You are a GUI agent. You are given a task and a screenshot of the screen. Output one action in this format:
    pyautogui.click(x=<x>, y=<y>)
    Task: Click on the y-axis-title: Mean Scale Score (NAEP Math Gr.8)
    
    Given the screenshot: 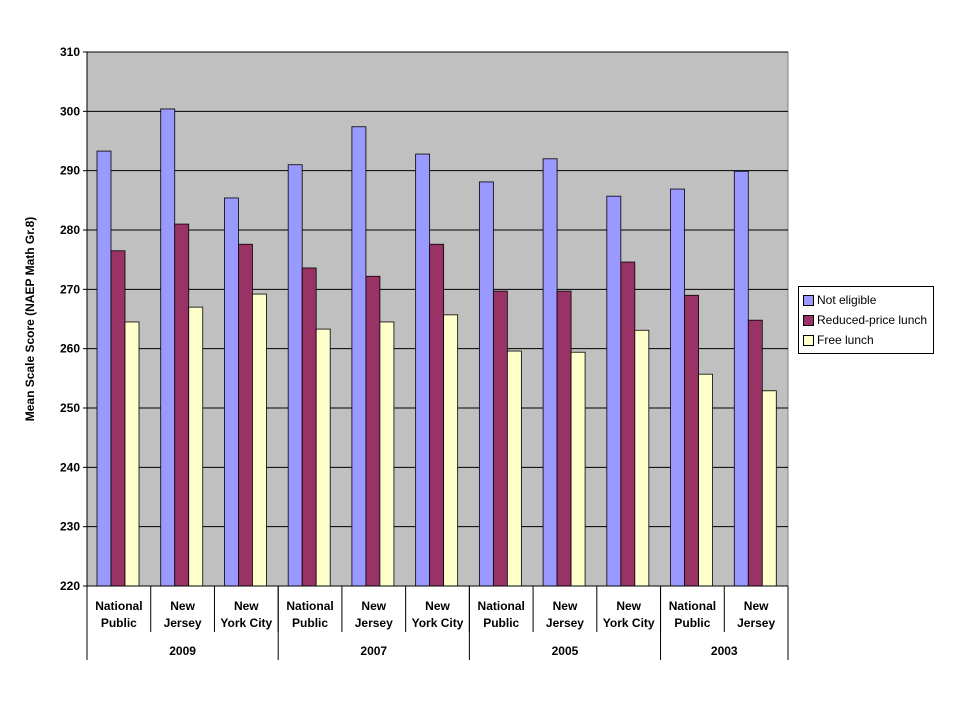 What is the action you would take?
    pyautogui.click(x=30, y=319)
    